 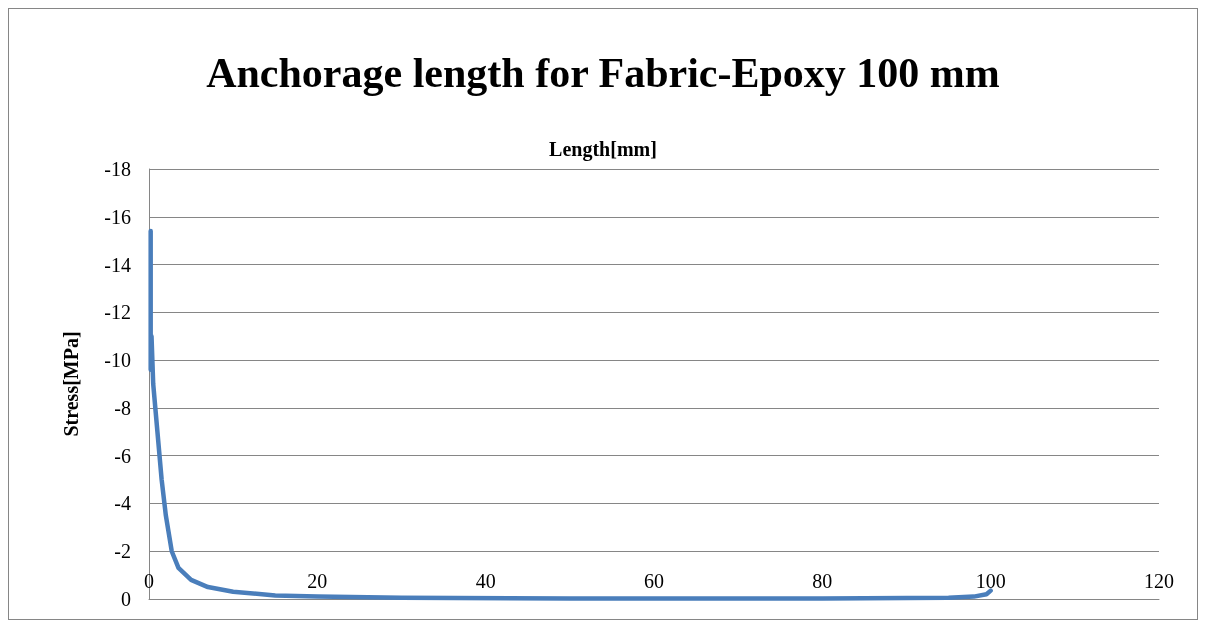 I want to click on y-tick-label: -8, so click(x=122, y=407).